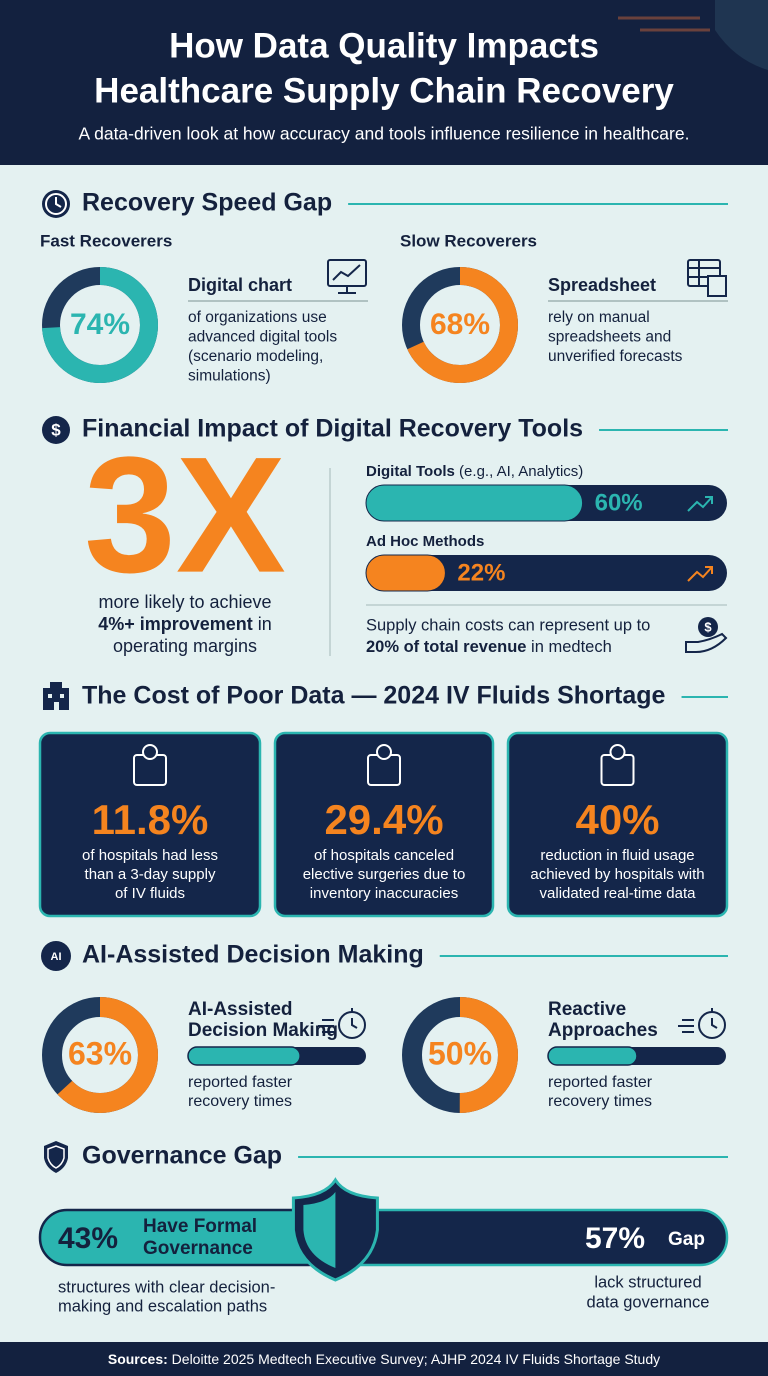 The width and height of the screenshot is (768, 1376). I want to click on ai-icon: AI, so click(56, 956).